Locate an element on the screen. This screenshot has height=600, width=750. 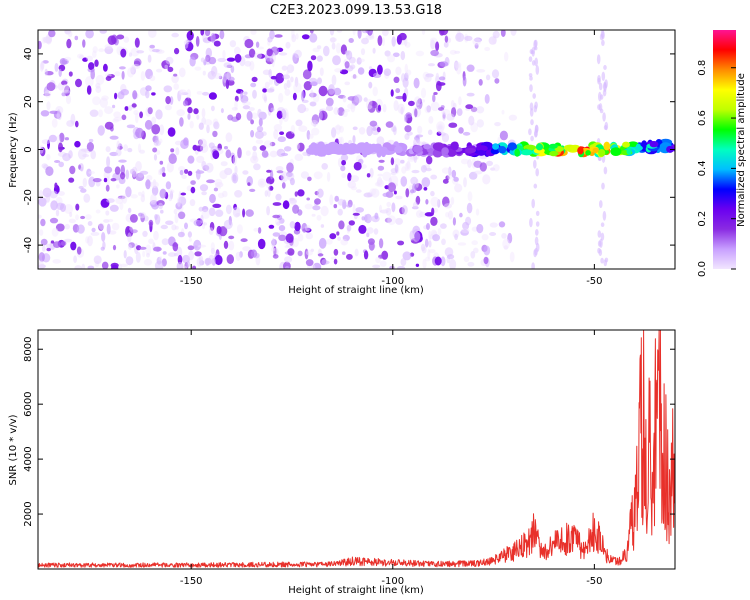
colorbar-gradient is located at coordinates (724, 149).